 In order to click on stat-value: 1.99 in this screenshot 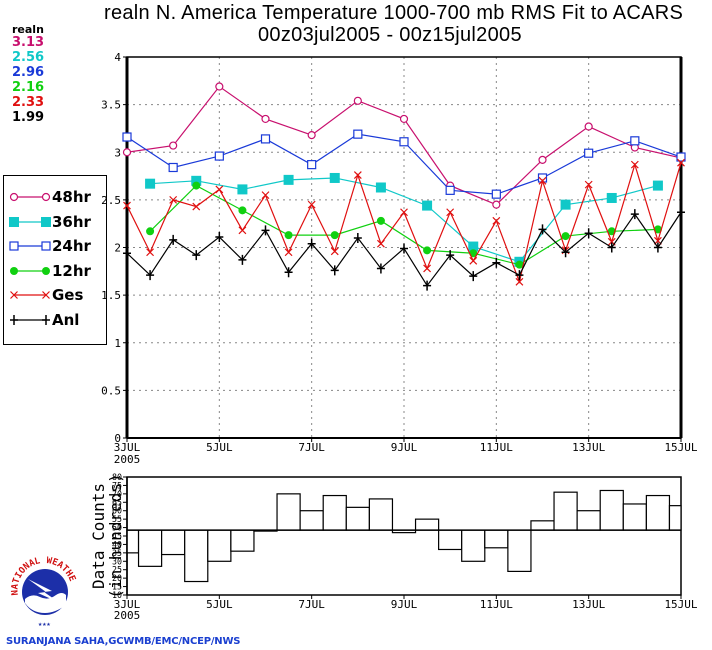, I will do `click(28, 117)`.